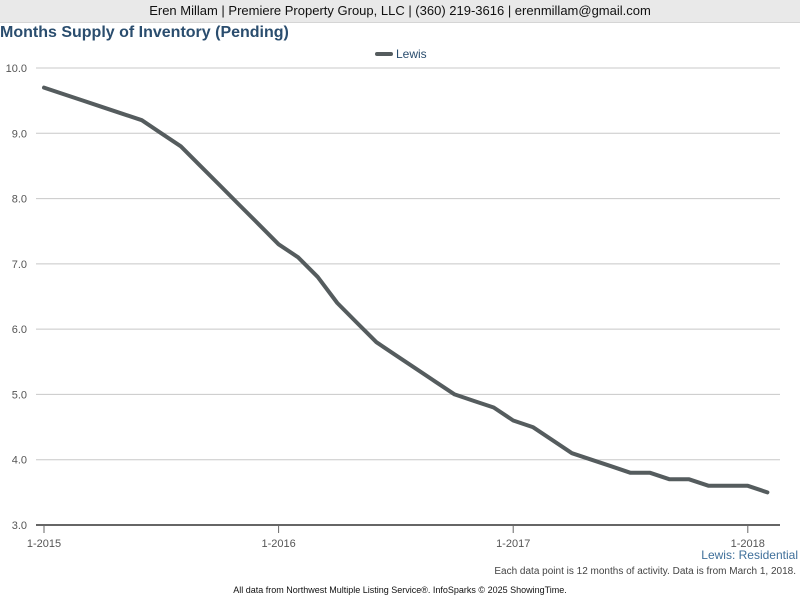 This screenshot has width=800, height=600. Describe the element at coordinates (749, 555) in the screenshot. I see `region-label: Lewis: Residential` at that location.